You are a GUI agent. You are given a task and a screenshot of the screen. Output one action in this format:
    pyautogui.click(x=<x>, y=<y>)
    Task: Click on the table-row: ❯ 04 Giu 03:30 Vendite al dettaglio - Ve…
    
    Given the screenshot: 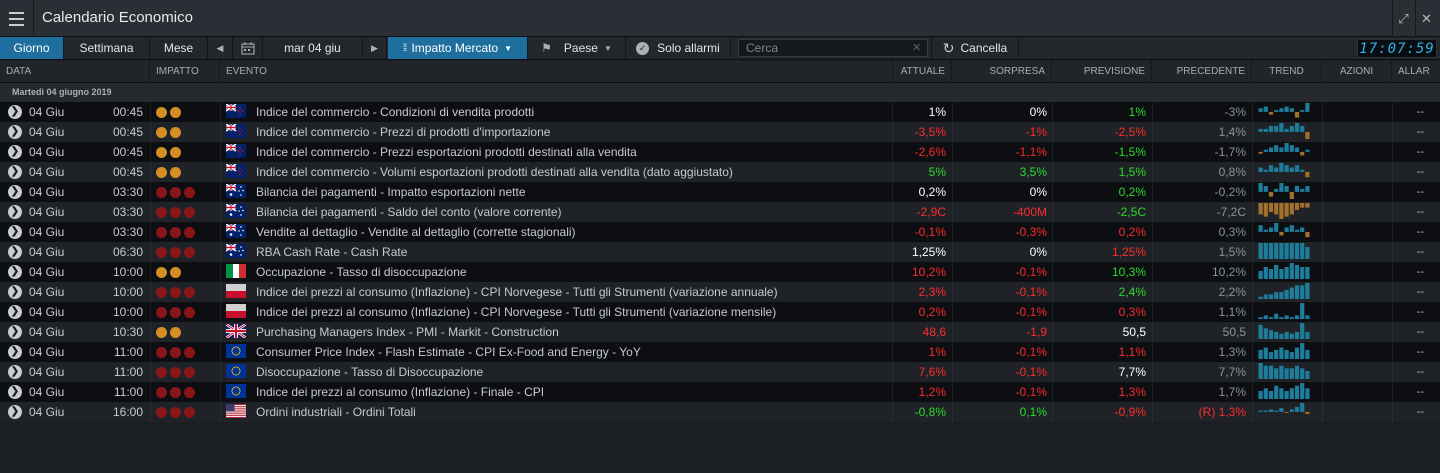 What is the action you would take?
    pyautogui.click(x=720, y=232)
    